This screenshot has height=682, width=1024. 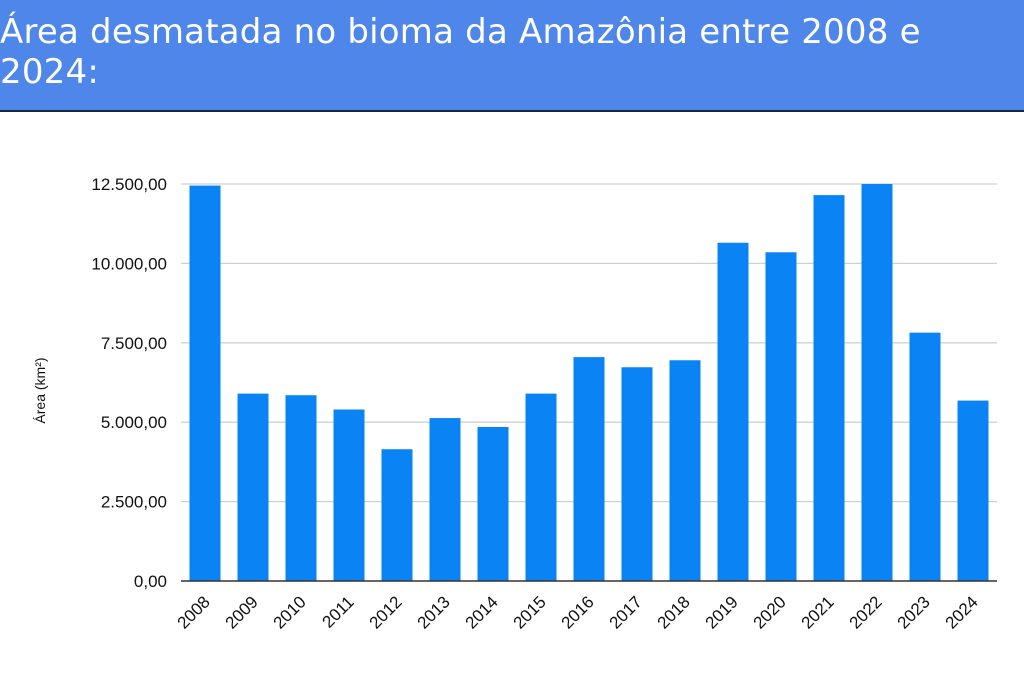 What do you see at coordinates (637, 474) in the screenshot?
I see `bar-2017` at bounding box center [637, 474].